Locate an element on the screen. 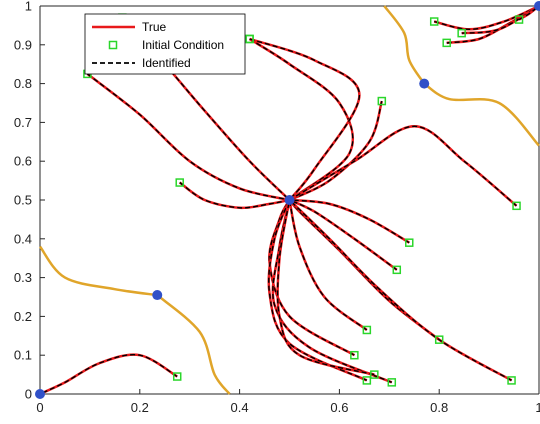 This screenshot has width=540, height=424. y-tick-label: 0.2 is located at coordinates (23, 316).